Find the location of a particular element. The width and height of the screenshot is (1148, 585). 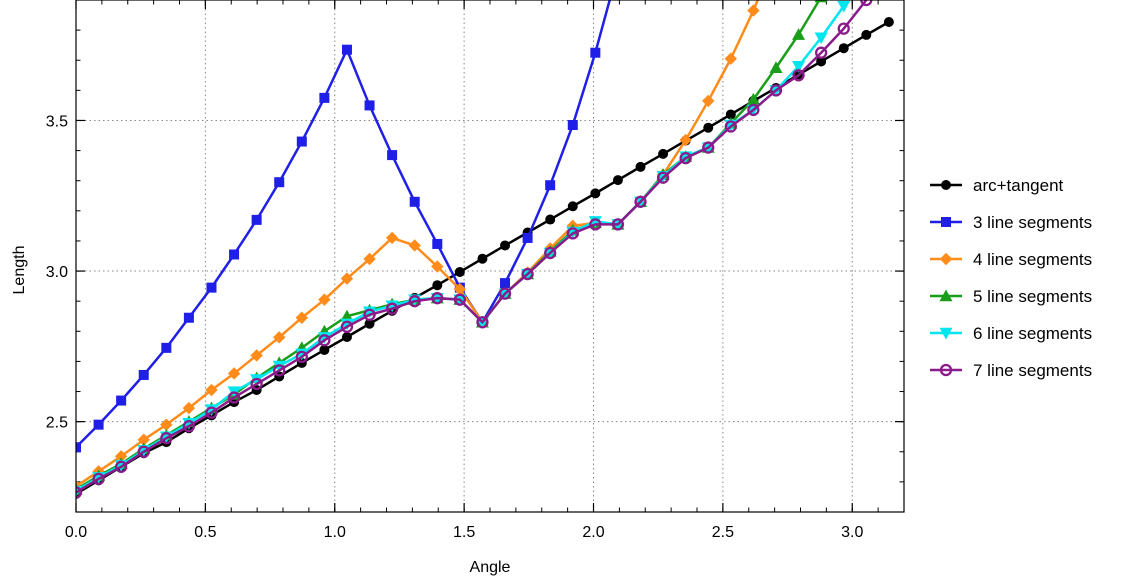

x-tick-label: 0.5 is located at coordinates (205, 532).